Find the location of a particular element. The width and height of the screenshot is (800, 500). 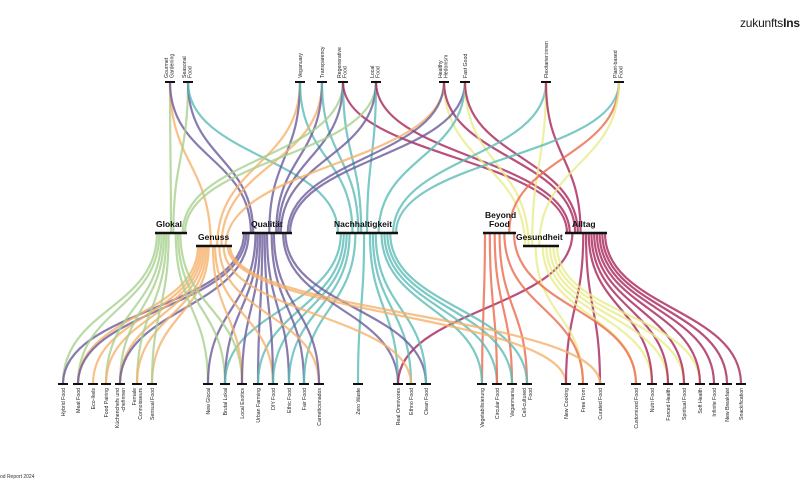

bottom-trend-label-nutri-food: Nutri Food is located at coordinates (653, 400).